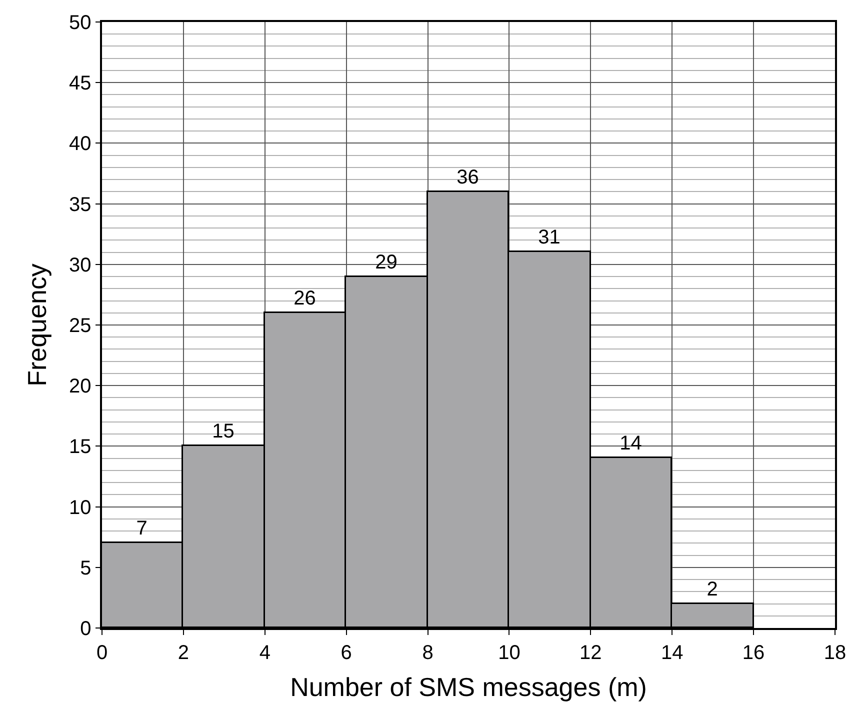 The width and height of the screenshot is (858, 716). Describe the element at coordinates (80, 447) in the screenshot. I see `y-tick-label: 15` at that location.